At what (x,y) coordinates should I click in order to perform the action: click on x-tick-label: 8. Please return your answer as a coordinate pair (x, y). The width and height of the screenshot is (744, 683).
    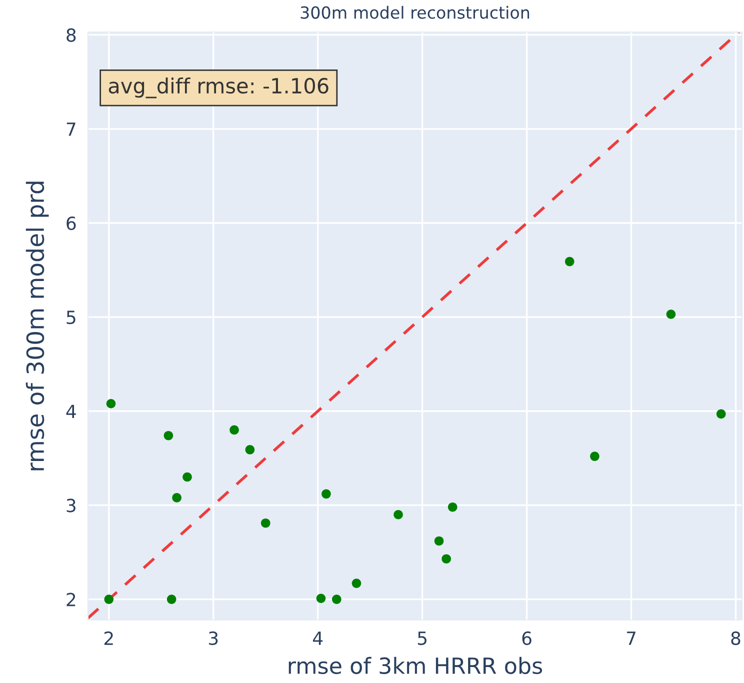
    Looking at the image, I should click on (735, 638).